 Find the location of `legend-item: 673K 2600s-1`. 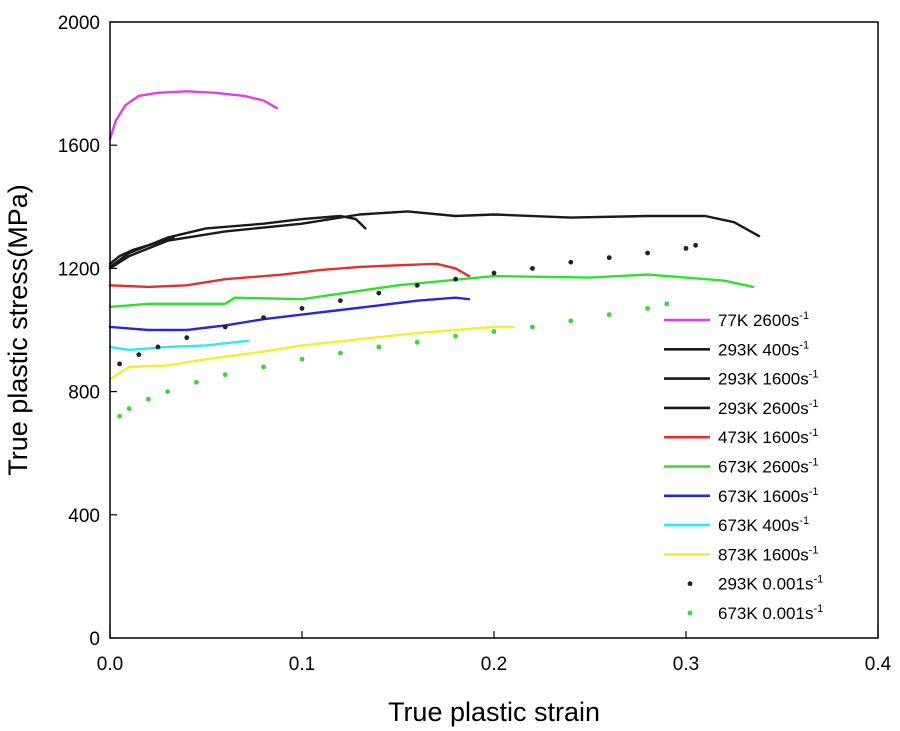

legend-item: 673K 2600s-1 is located at coordinates (741, 467).